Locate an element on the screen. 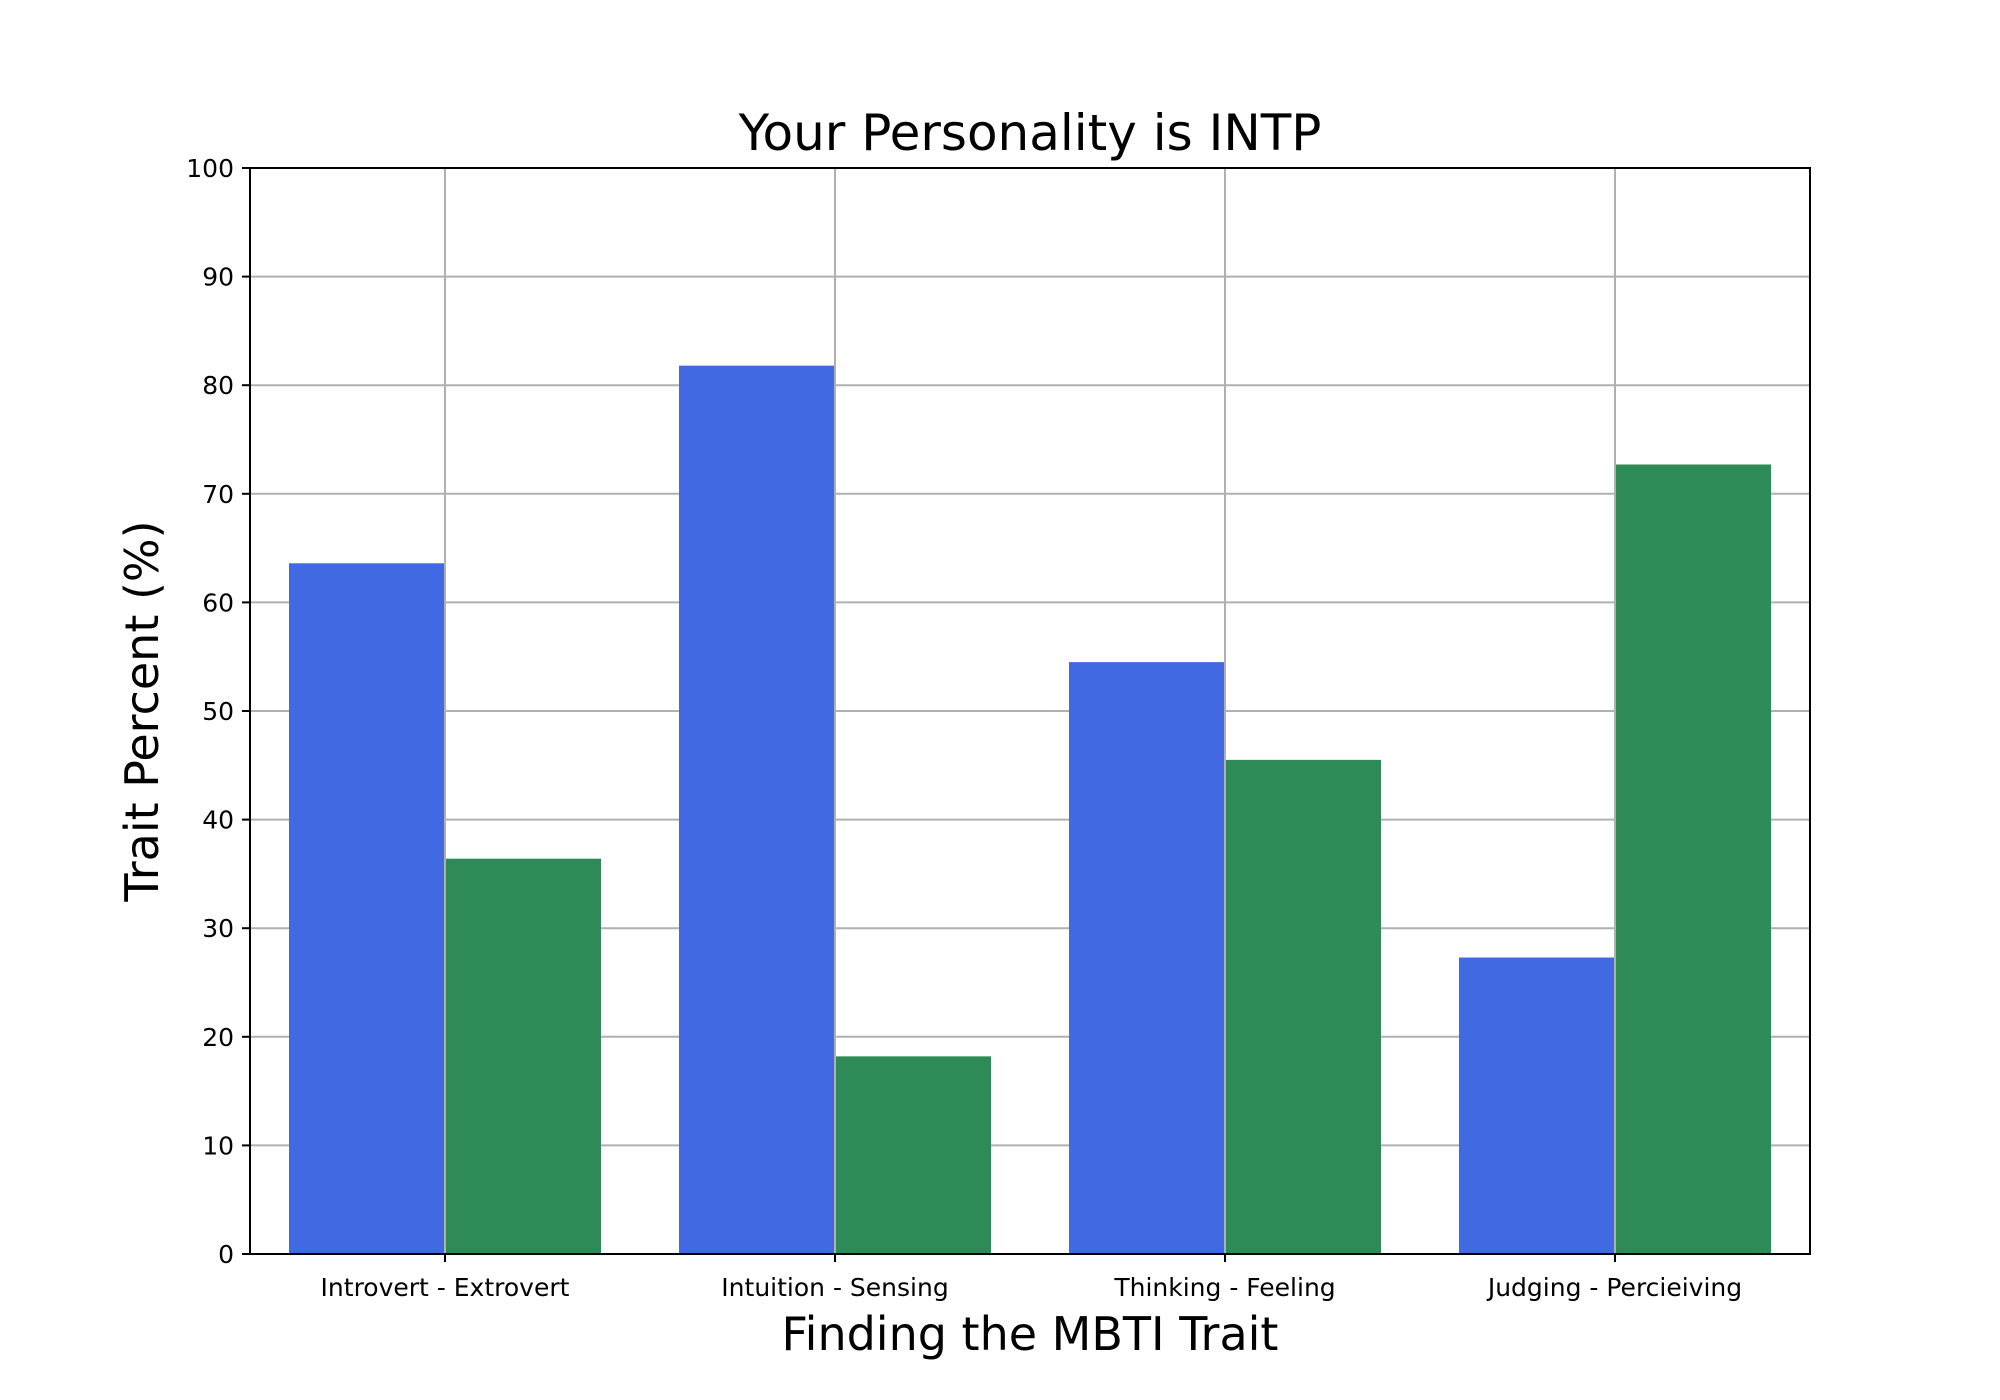 The width and height of the screenshot is (2000, 1400). y-tick-label: 0 is located at coordinates (226, 1254).